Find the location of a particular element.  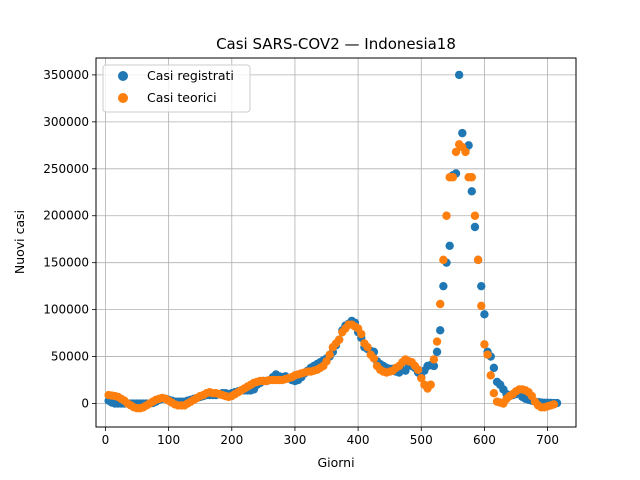

x-tick-label: 400 is located at coordinates (358, 440).